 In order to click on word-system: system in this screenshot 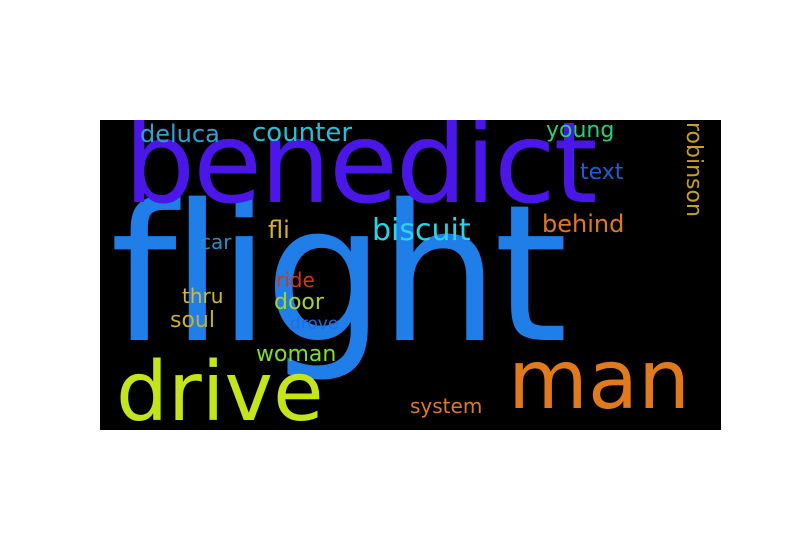, I will do `click(446, 406)`.